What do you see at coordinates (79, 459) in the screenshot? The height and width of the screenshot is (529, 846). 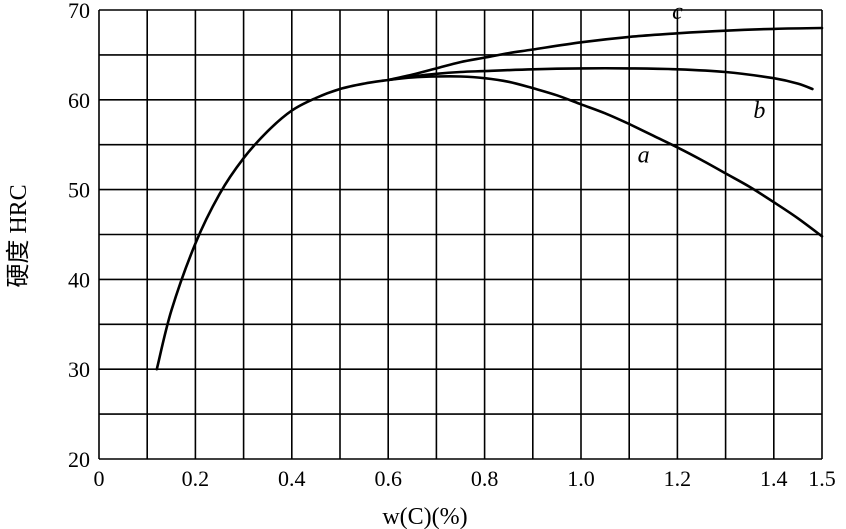 I see `y-tick-label: 20` at bounding box center [79, 459].